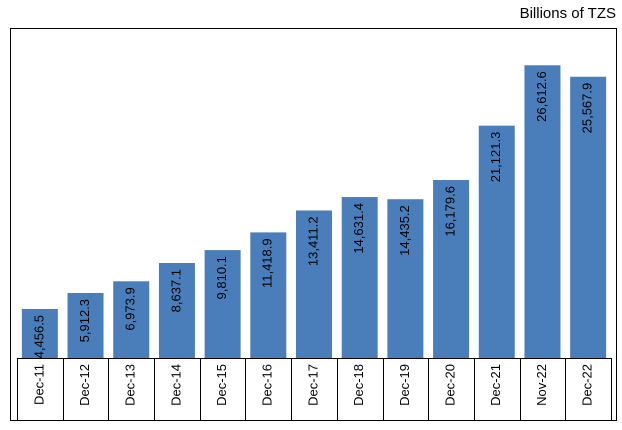 This screenshot has height=430, width=622. I want to click on x-tick-label: Dec-14, so click(175, 385).